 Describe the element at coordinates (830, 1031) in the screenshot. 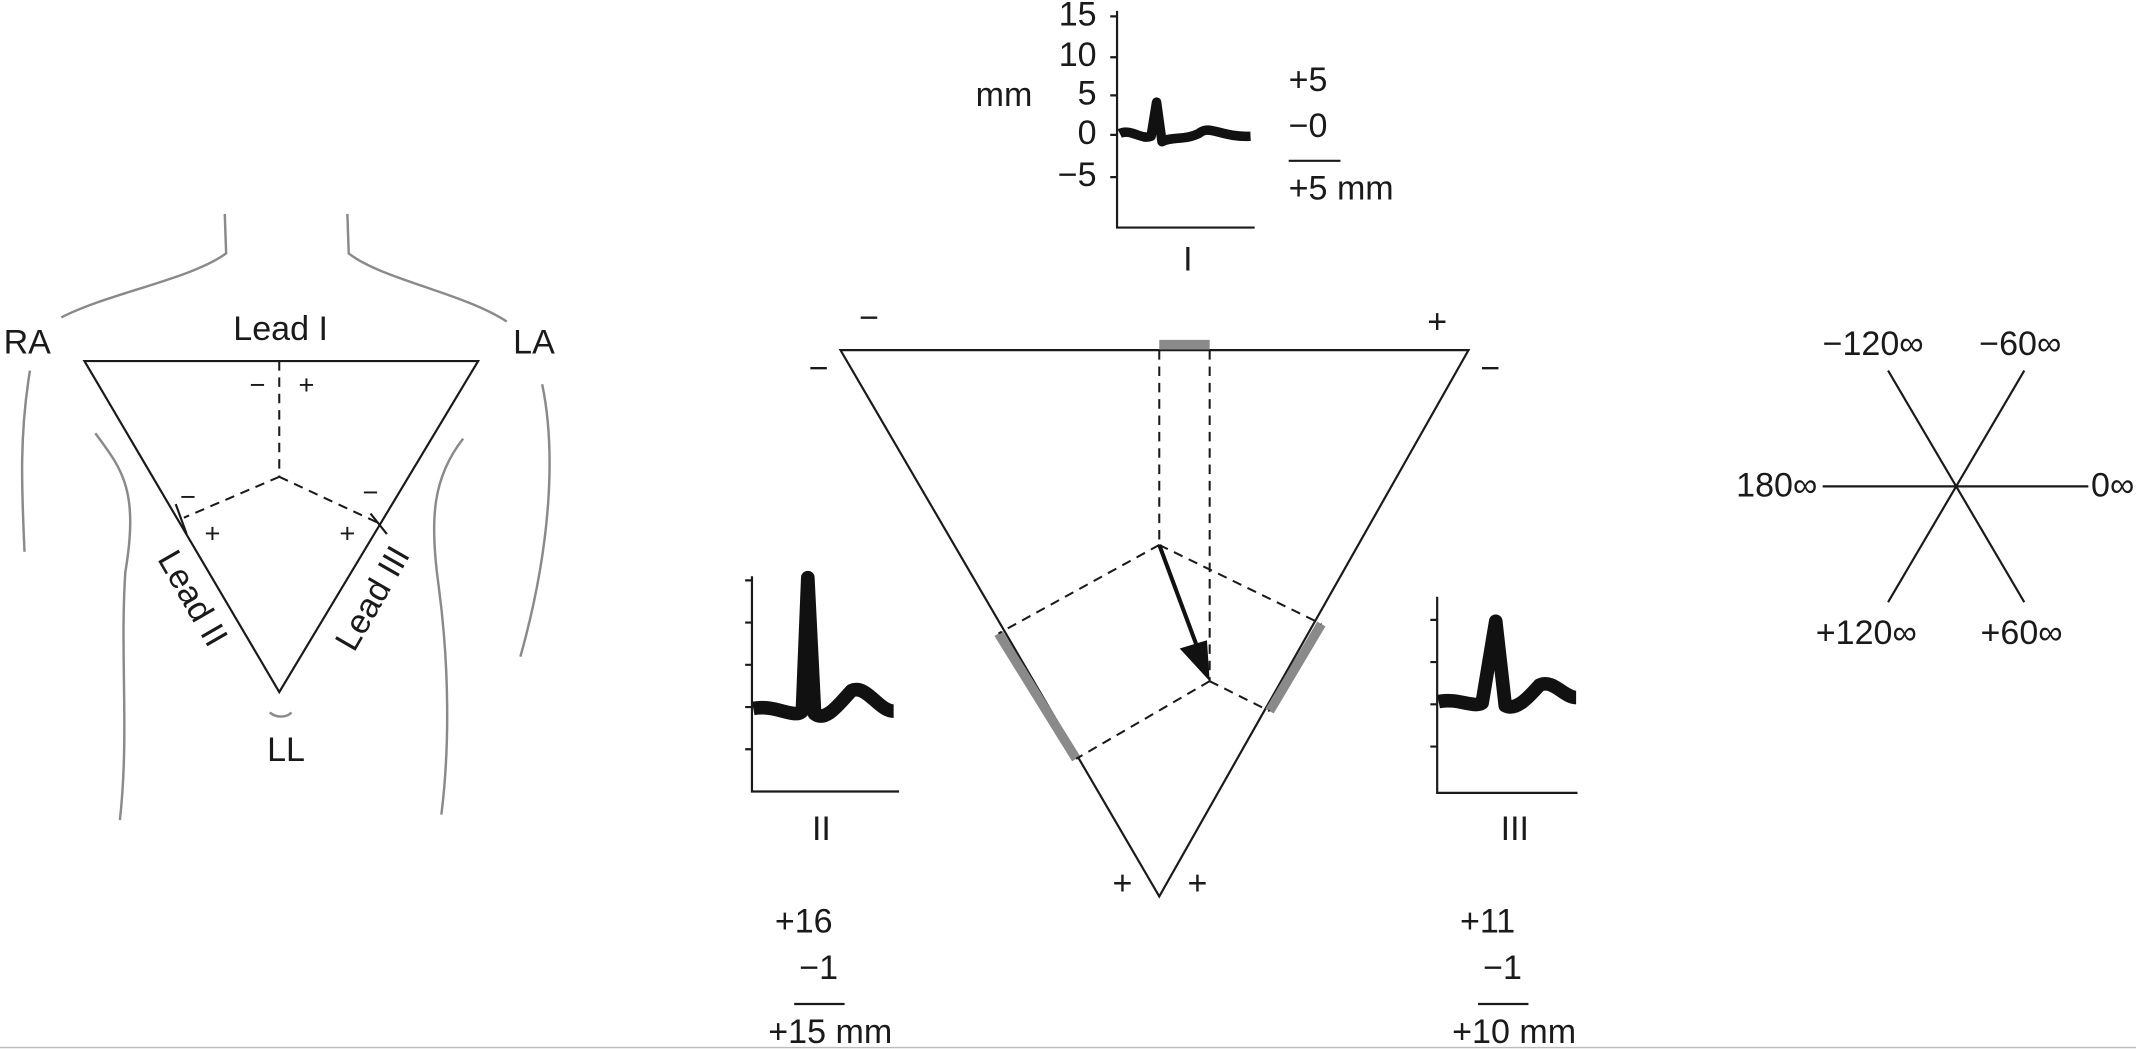

I see `sum-result: +15 mm` at that location.